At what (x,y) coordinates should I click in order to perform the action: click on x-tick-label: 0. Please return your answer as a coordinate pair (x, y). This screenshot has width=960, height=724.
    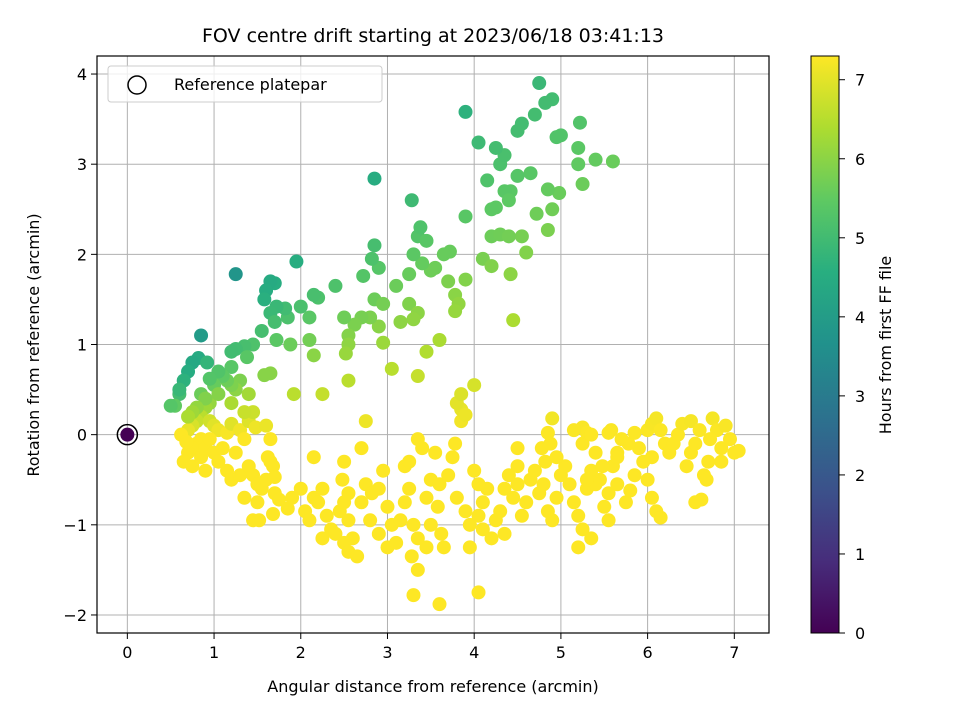
    Looking at the image, I should click on (127, 652).